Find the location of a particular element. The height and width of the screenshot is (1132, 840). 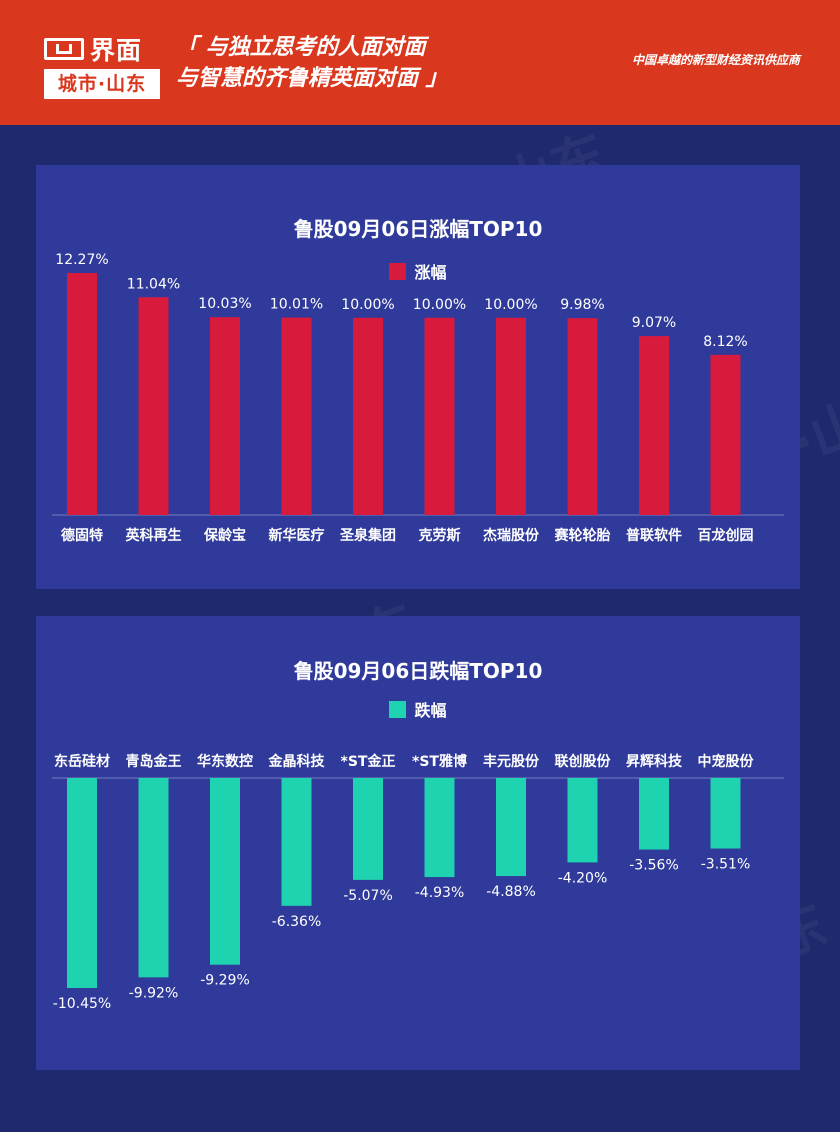

category-label: *ST雅博 is located at coordinates (439, 761).